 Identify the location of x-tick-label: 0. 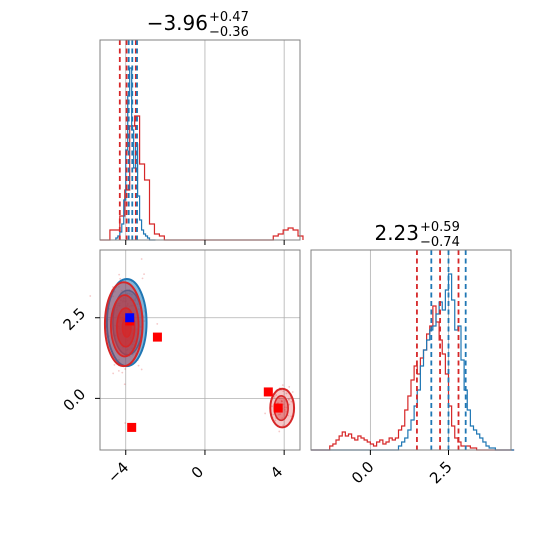
(197, 472).